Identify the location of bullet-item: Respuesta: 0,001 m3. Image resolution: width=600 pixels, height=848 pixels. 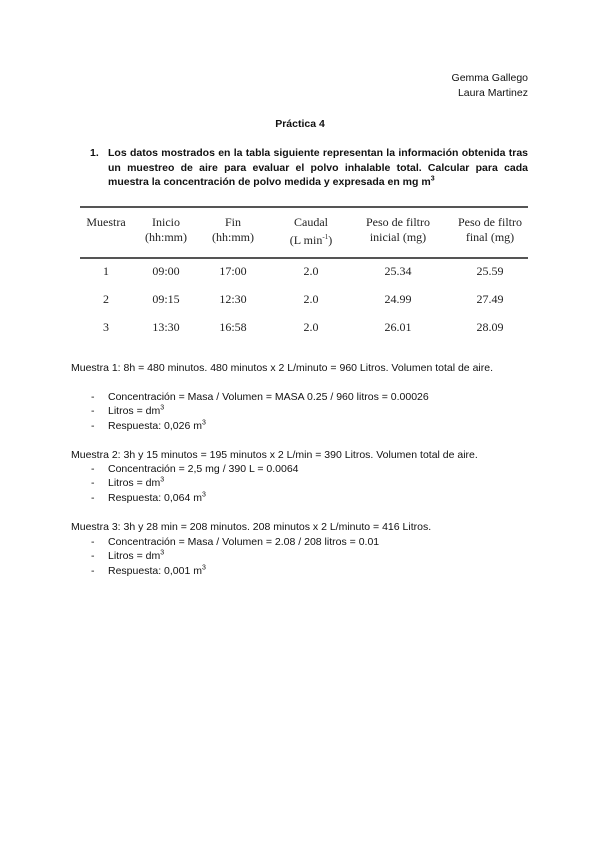
(157, 571).